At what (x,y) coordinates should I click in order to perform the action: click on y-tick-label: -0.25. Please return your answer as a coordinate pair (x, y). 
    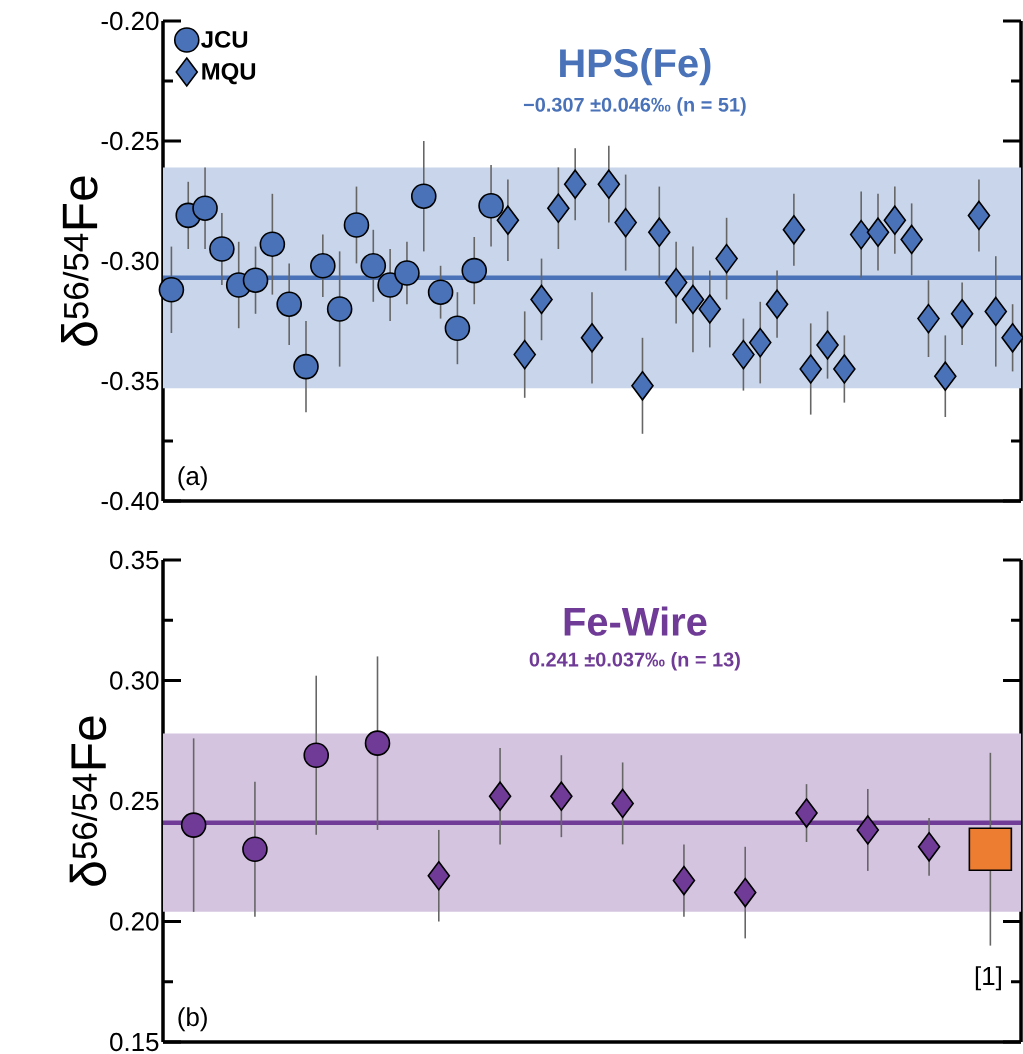
    Looking at the image, I should click on (130, 141).